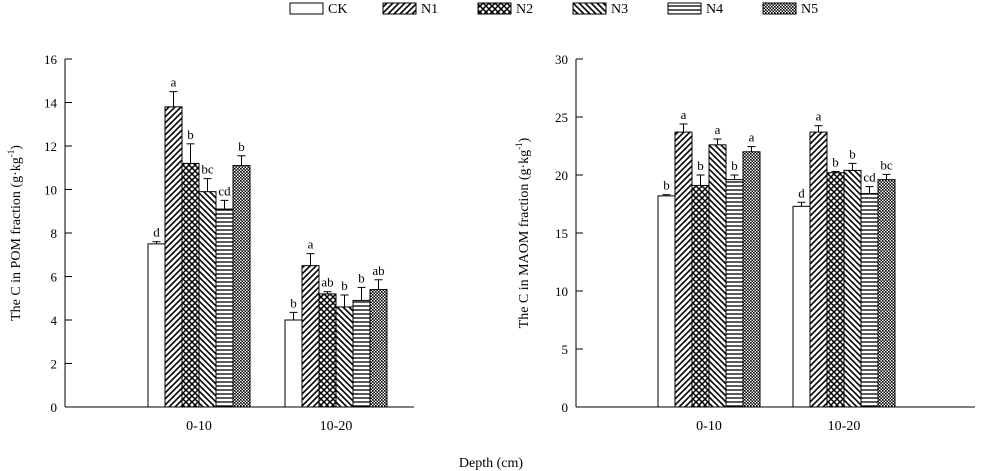  I want to click on y-axis-title-main: The C in MAOM fraction (g·kg, so click(524, 239).